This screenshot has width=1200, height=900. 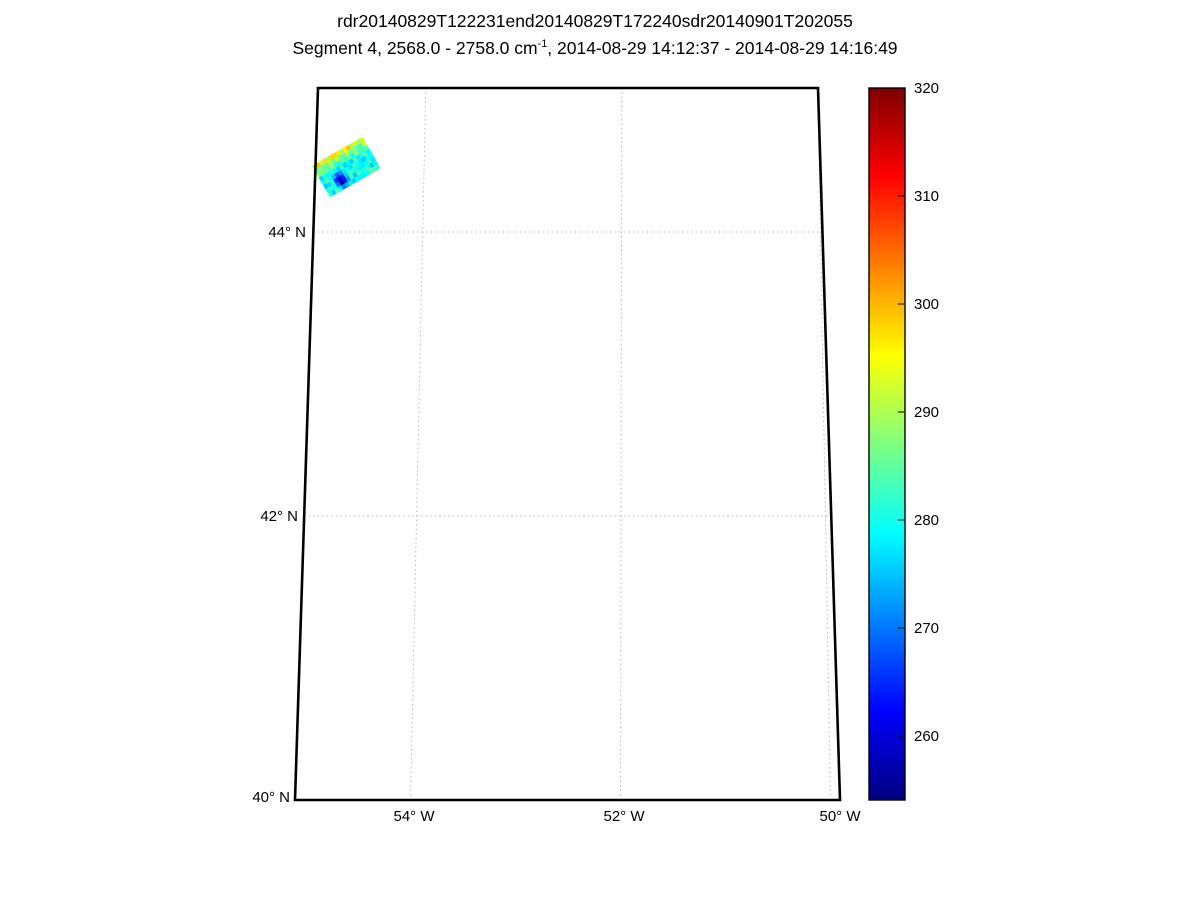 What do you see at coordinates (926, 736) in the screenshot?
I see `colorbar-label-260: 260` at bounding box center [926, 736].